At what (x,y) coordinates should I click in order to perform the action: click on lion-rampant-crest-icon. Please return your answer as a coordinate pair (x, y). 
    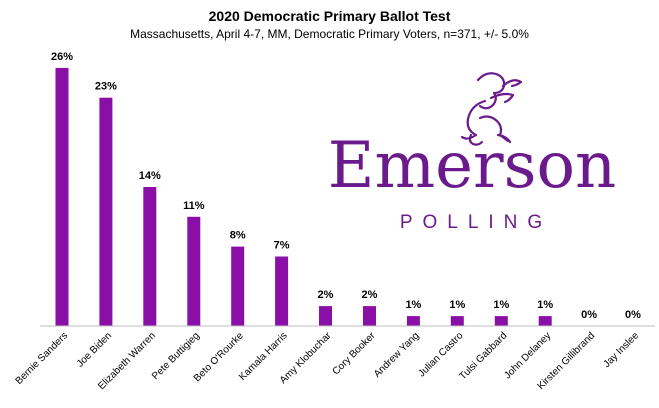
    Looking at the image, I should click on (491, 109).